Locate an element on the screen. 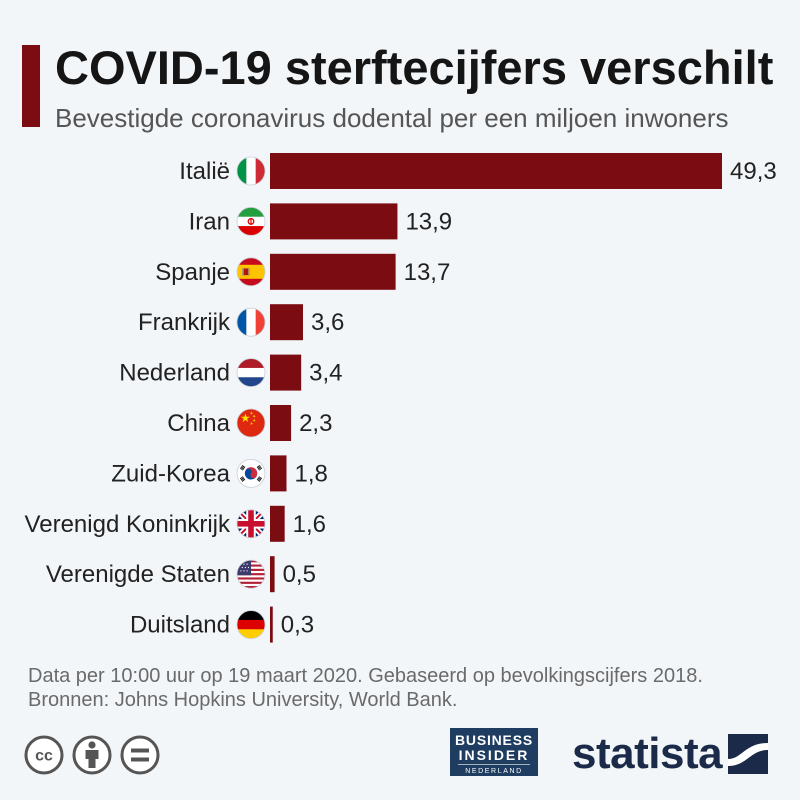 The height and width of the screenshot is (800, 800). bar-zuid-korea is located at coordinates (278, 473).